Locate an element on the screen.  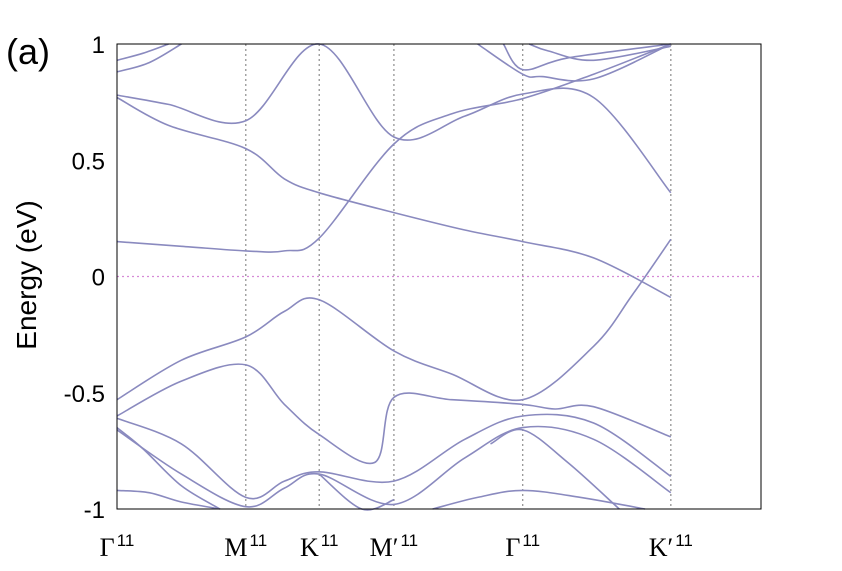
y-tick-label: 0 is located at coordinates (98, 278).